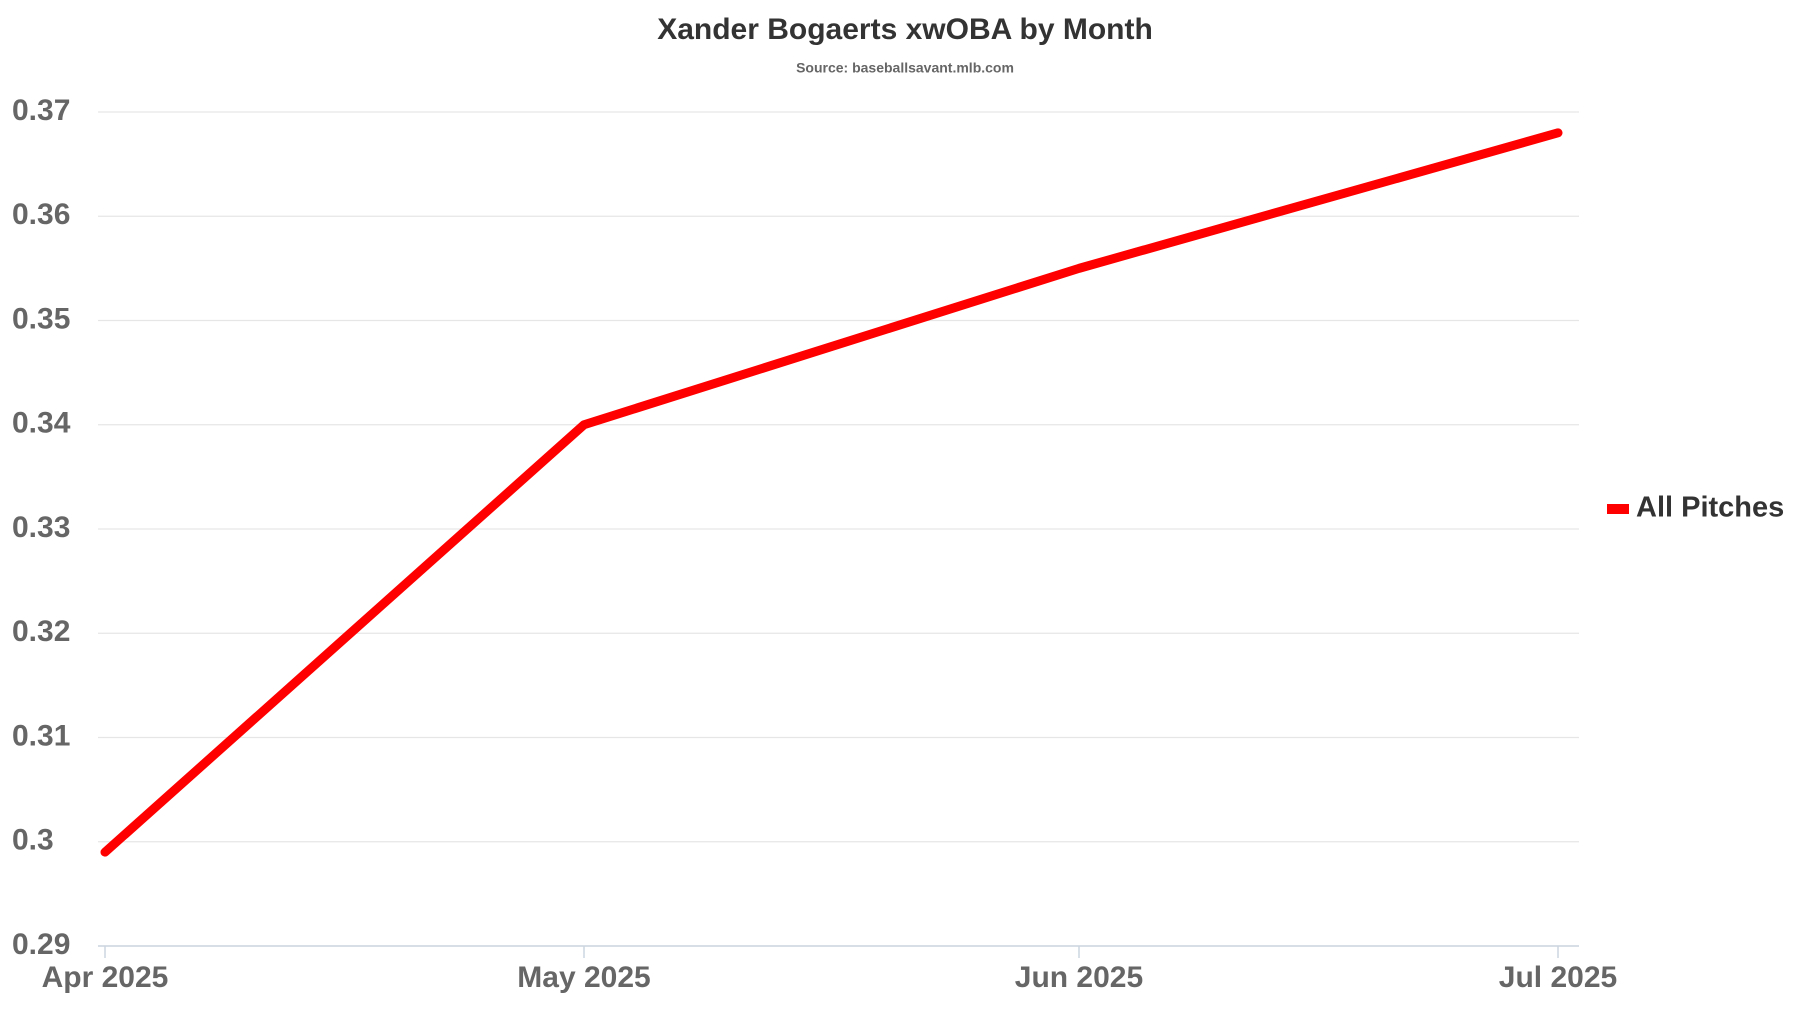 This screenshot has height=1013, width=1800. Describe the element at coordinates (41, 527) in the screenshot. I see `y-tick-label: 0.33` at that location.